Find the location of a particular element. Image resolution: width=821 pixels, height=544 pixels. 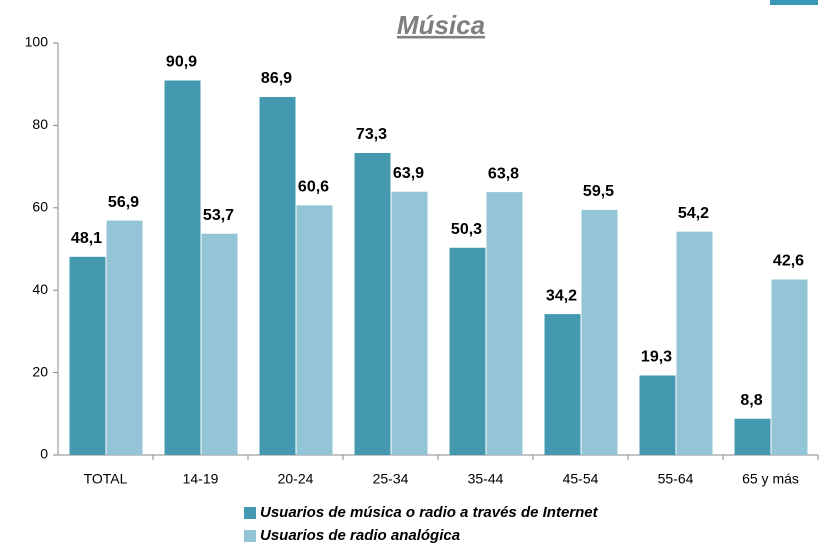

value-label: 48,1 is located at coordinates (86, 238).